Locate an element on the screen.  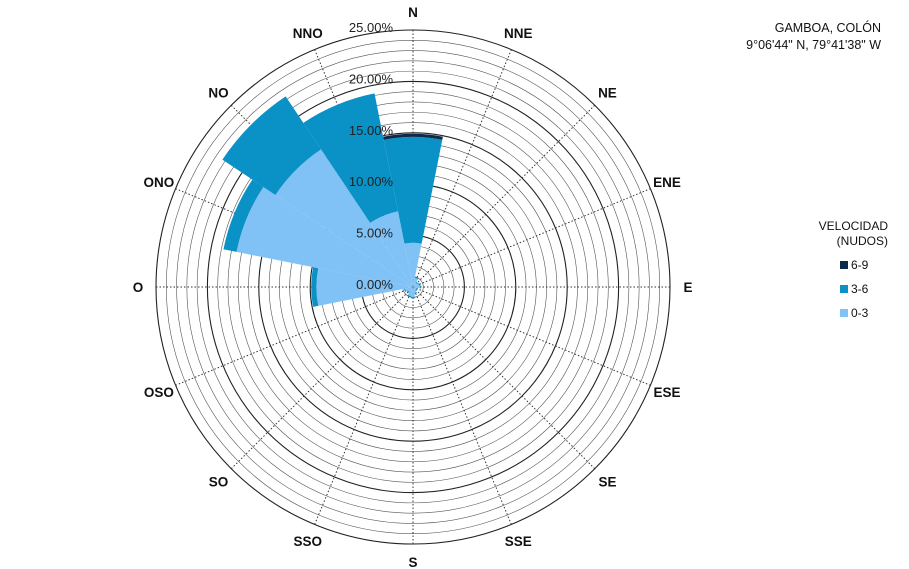
direction-label-ne: NE is located at coordinates (607, 93).